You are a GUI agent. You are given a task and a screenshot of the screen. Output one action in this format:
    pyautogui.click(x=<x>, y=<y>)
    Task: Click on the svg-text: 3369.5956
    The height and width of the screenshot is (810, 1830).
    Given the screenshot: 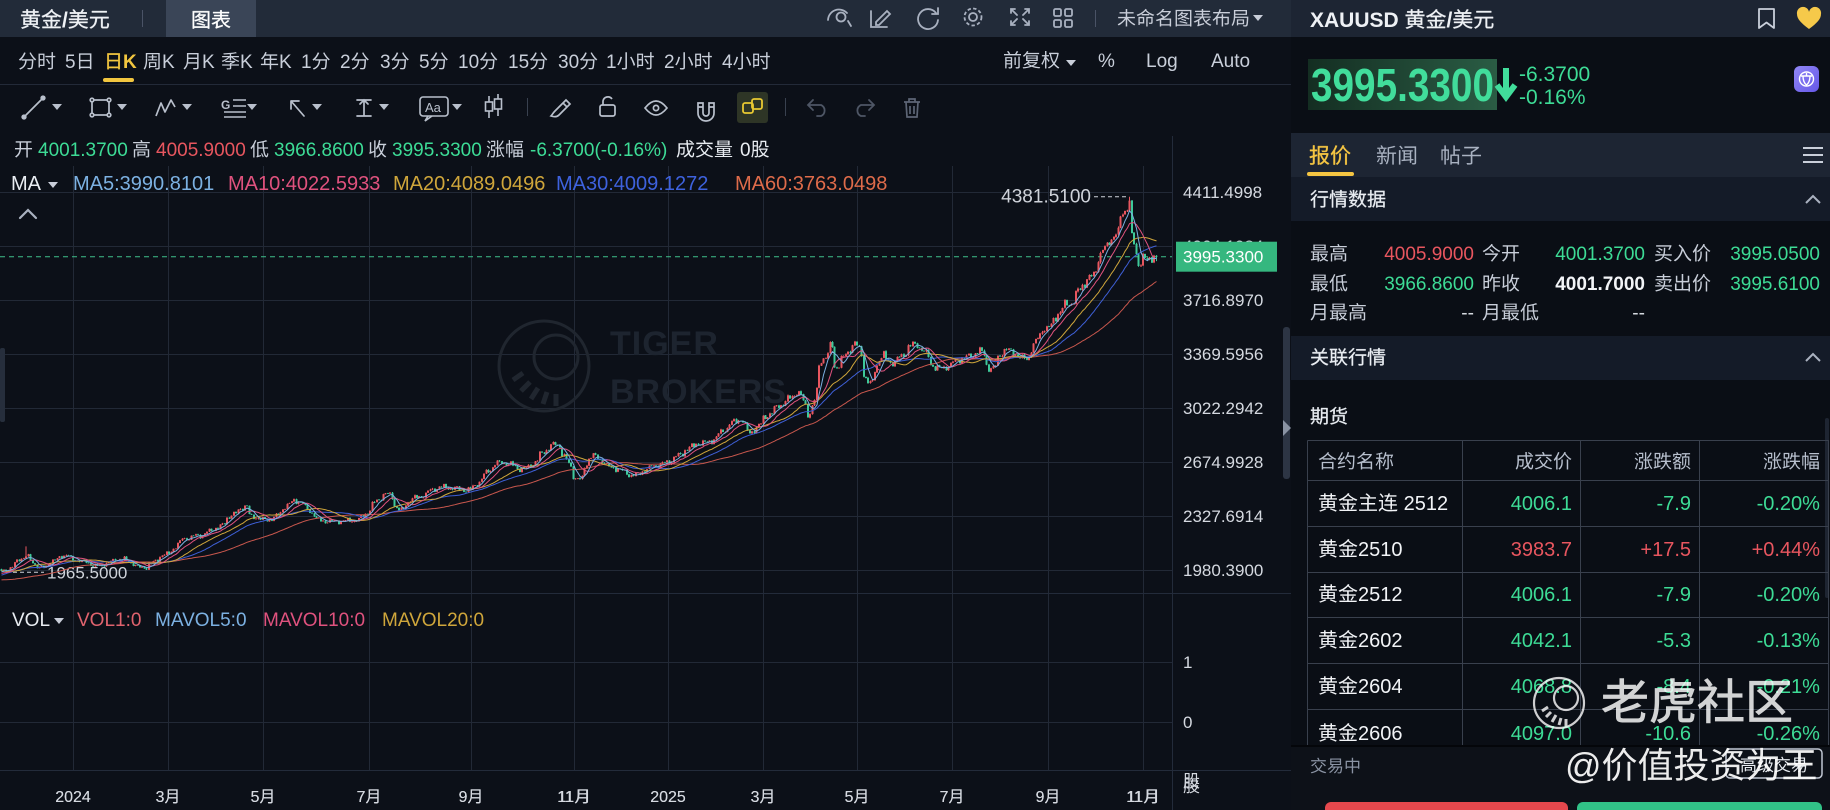 What is the action you would take?
    pyautogui.click(x=1223, y=354)
    